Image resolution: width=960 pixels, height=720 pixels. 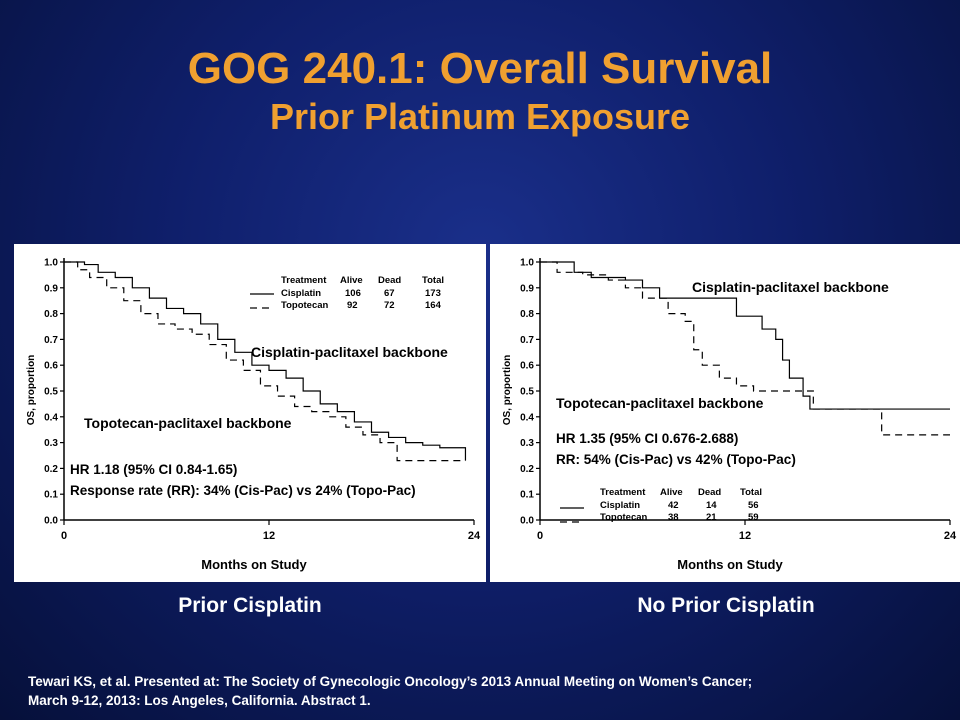 I want to click on panel-caption-prior-cisplatin: Prior Cisplatin, so click(x=250, y=605).